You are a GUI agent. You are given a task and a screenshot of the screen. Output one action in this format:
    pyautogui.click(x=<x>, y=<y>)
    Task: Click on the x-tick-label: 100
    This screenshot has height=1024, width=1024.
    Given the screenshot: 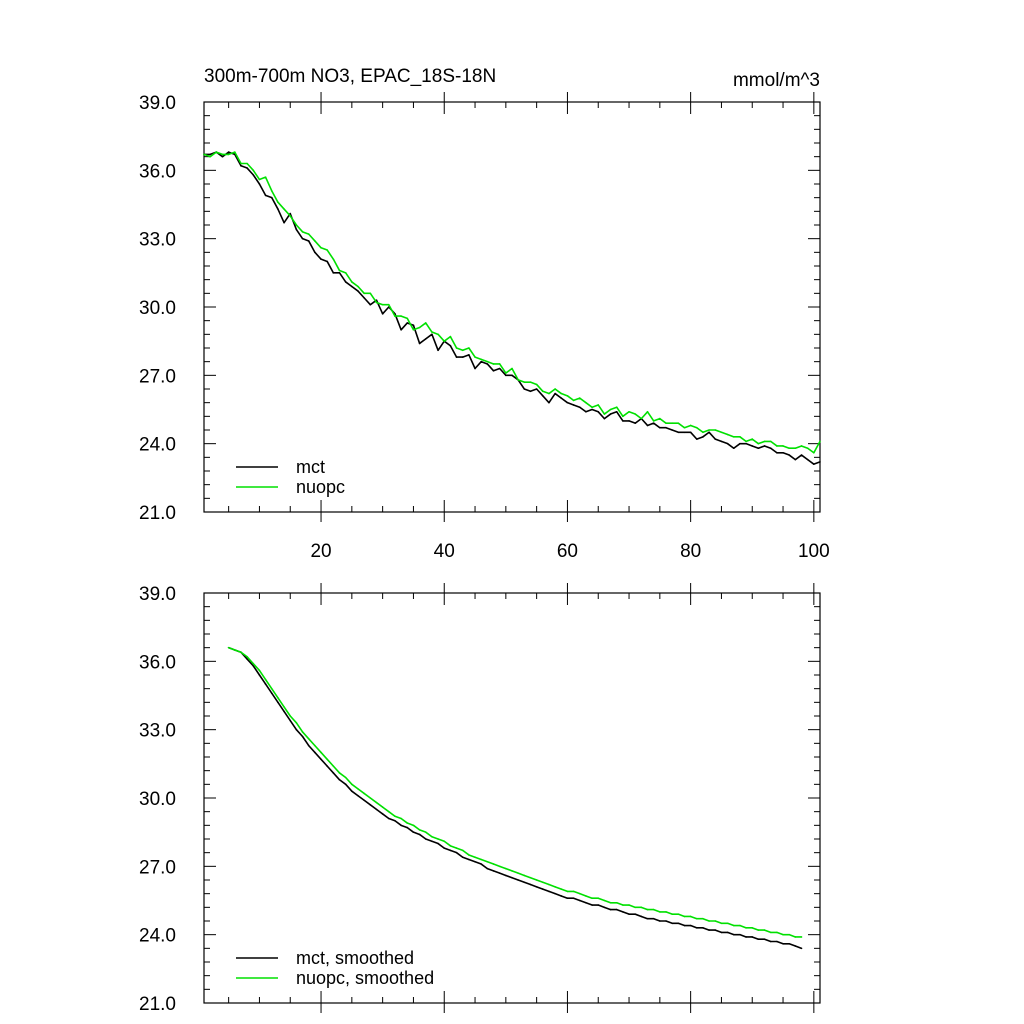 What is the action you would take?
    pyautogui.click(x=814, y=551)
    